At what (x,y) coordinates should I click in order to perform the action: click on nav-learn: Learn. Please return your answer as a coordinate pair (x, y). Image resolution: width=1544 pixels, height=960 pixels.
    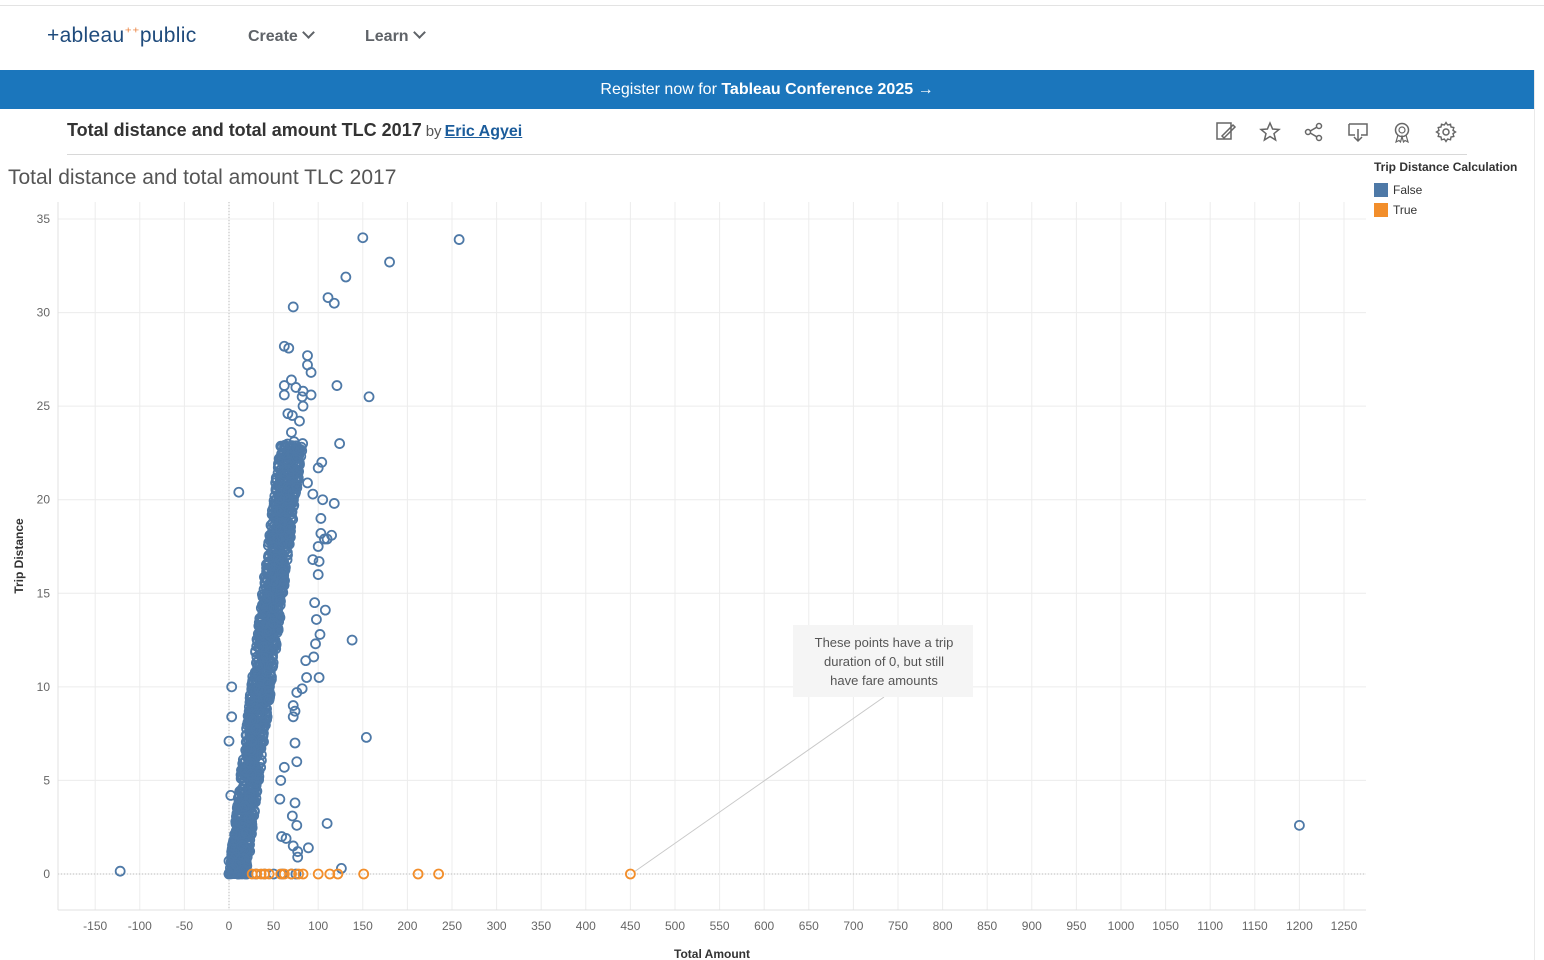
    Looking at the image, I should click on (395, 36).